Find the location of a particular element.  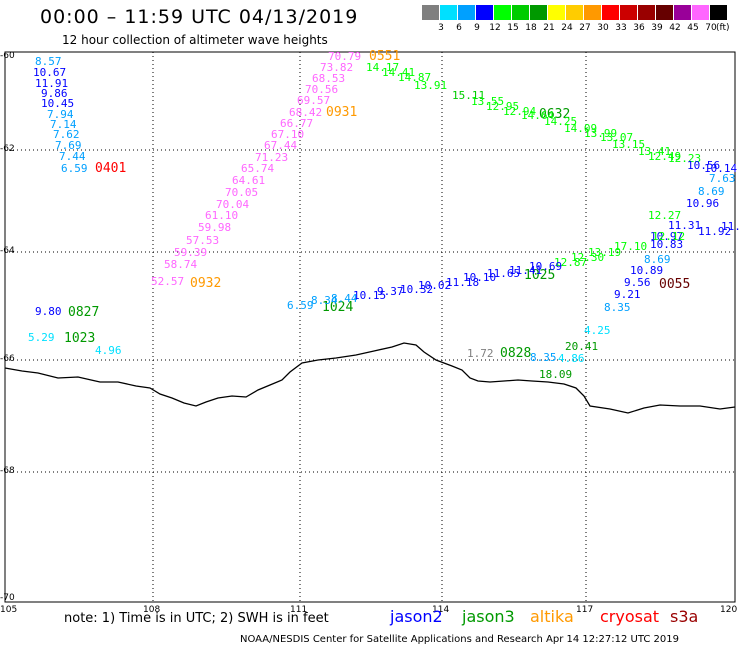

wave-height-label: 4.96 is located at coordinates (108, 350).